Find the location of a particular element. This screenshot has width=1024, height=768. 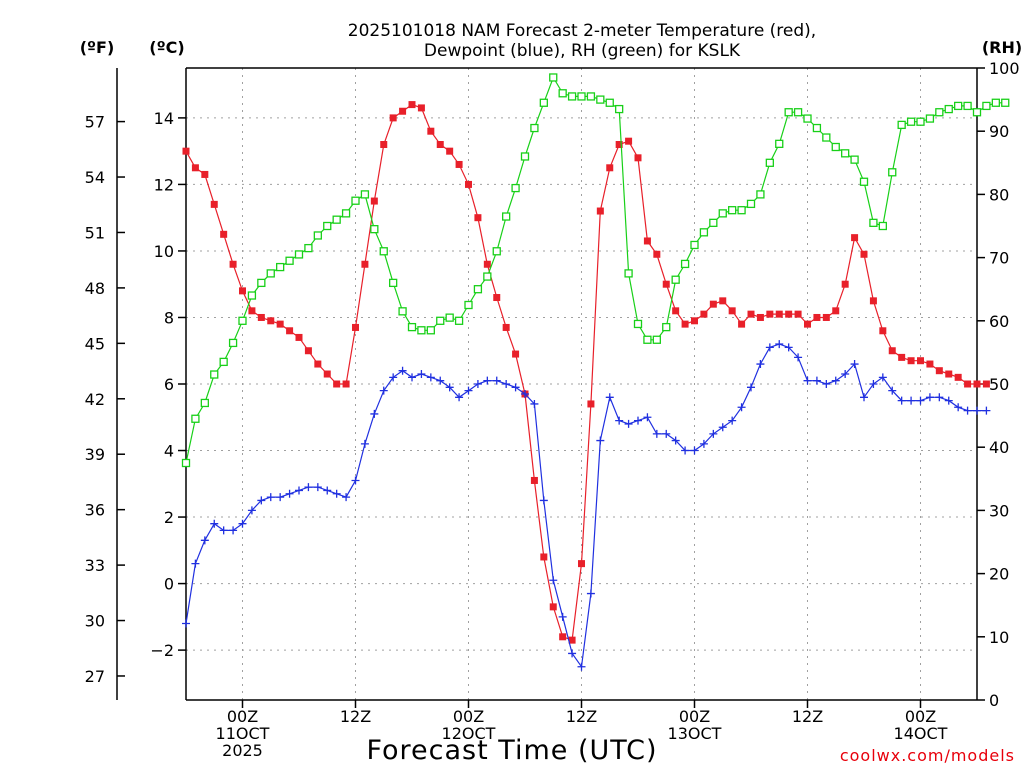

credit-text: coolwx.com/models is located at coordinates (927, 755).